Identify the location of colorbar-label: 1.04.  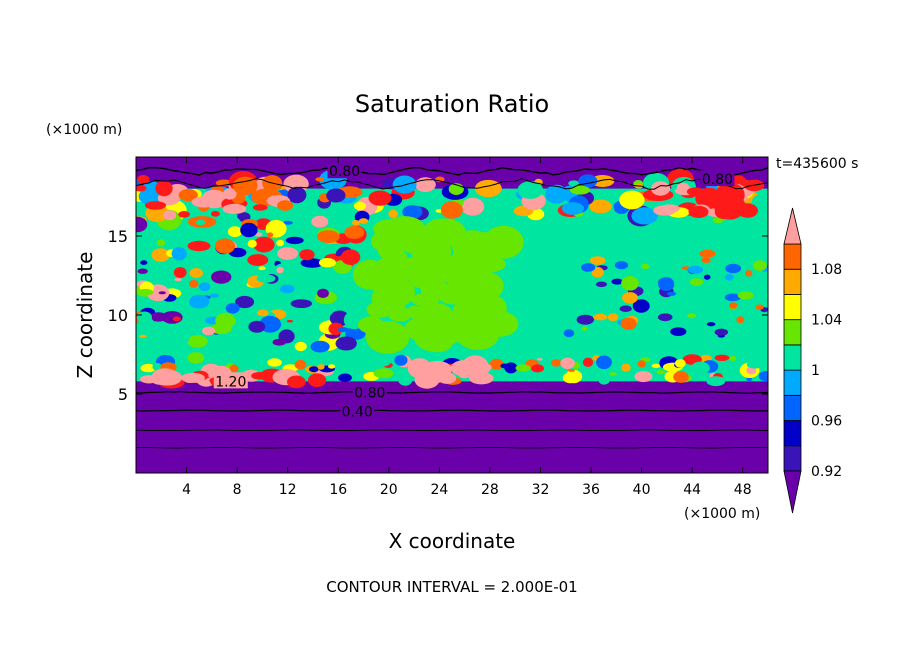
(826, 321).